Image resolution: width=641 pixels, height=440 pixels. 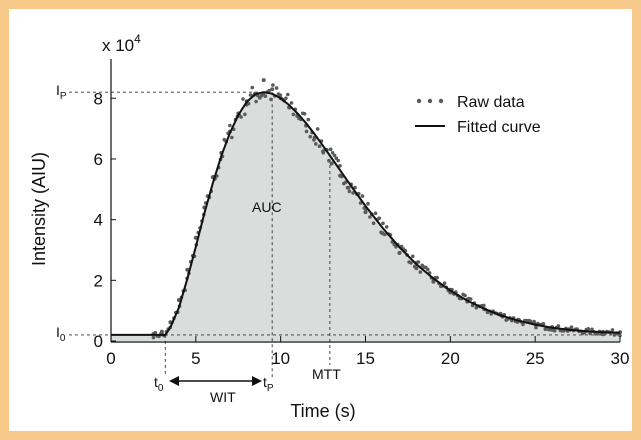 What do you see at coordinates (499, 127) in the screenshot?
I see `legend-fit-label: Fitted curve` at bounding box center [499, 127].